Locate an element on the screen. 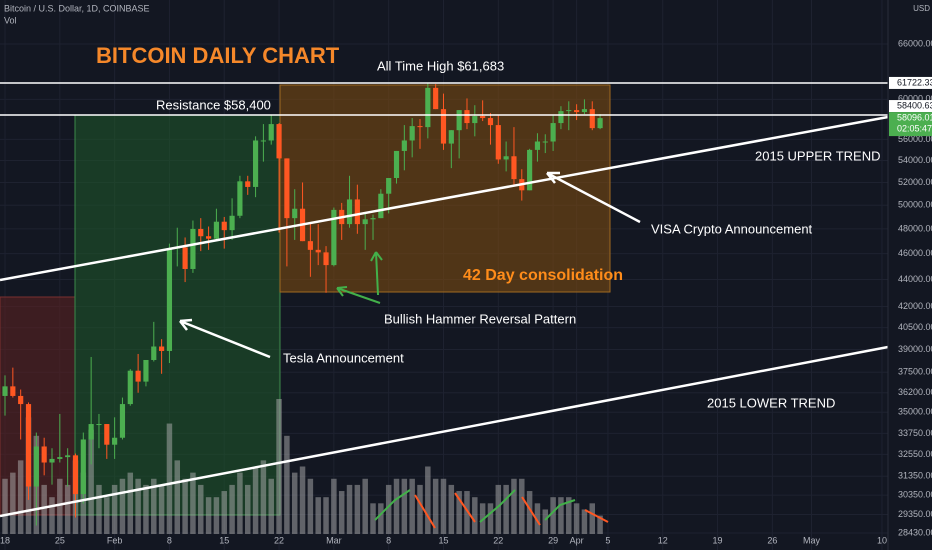 Image resolution: width=932 pixels, height=550 pixels. x-tick-label: 19 is located at coordinates (718, 540).